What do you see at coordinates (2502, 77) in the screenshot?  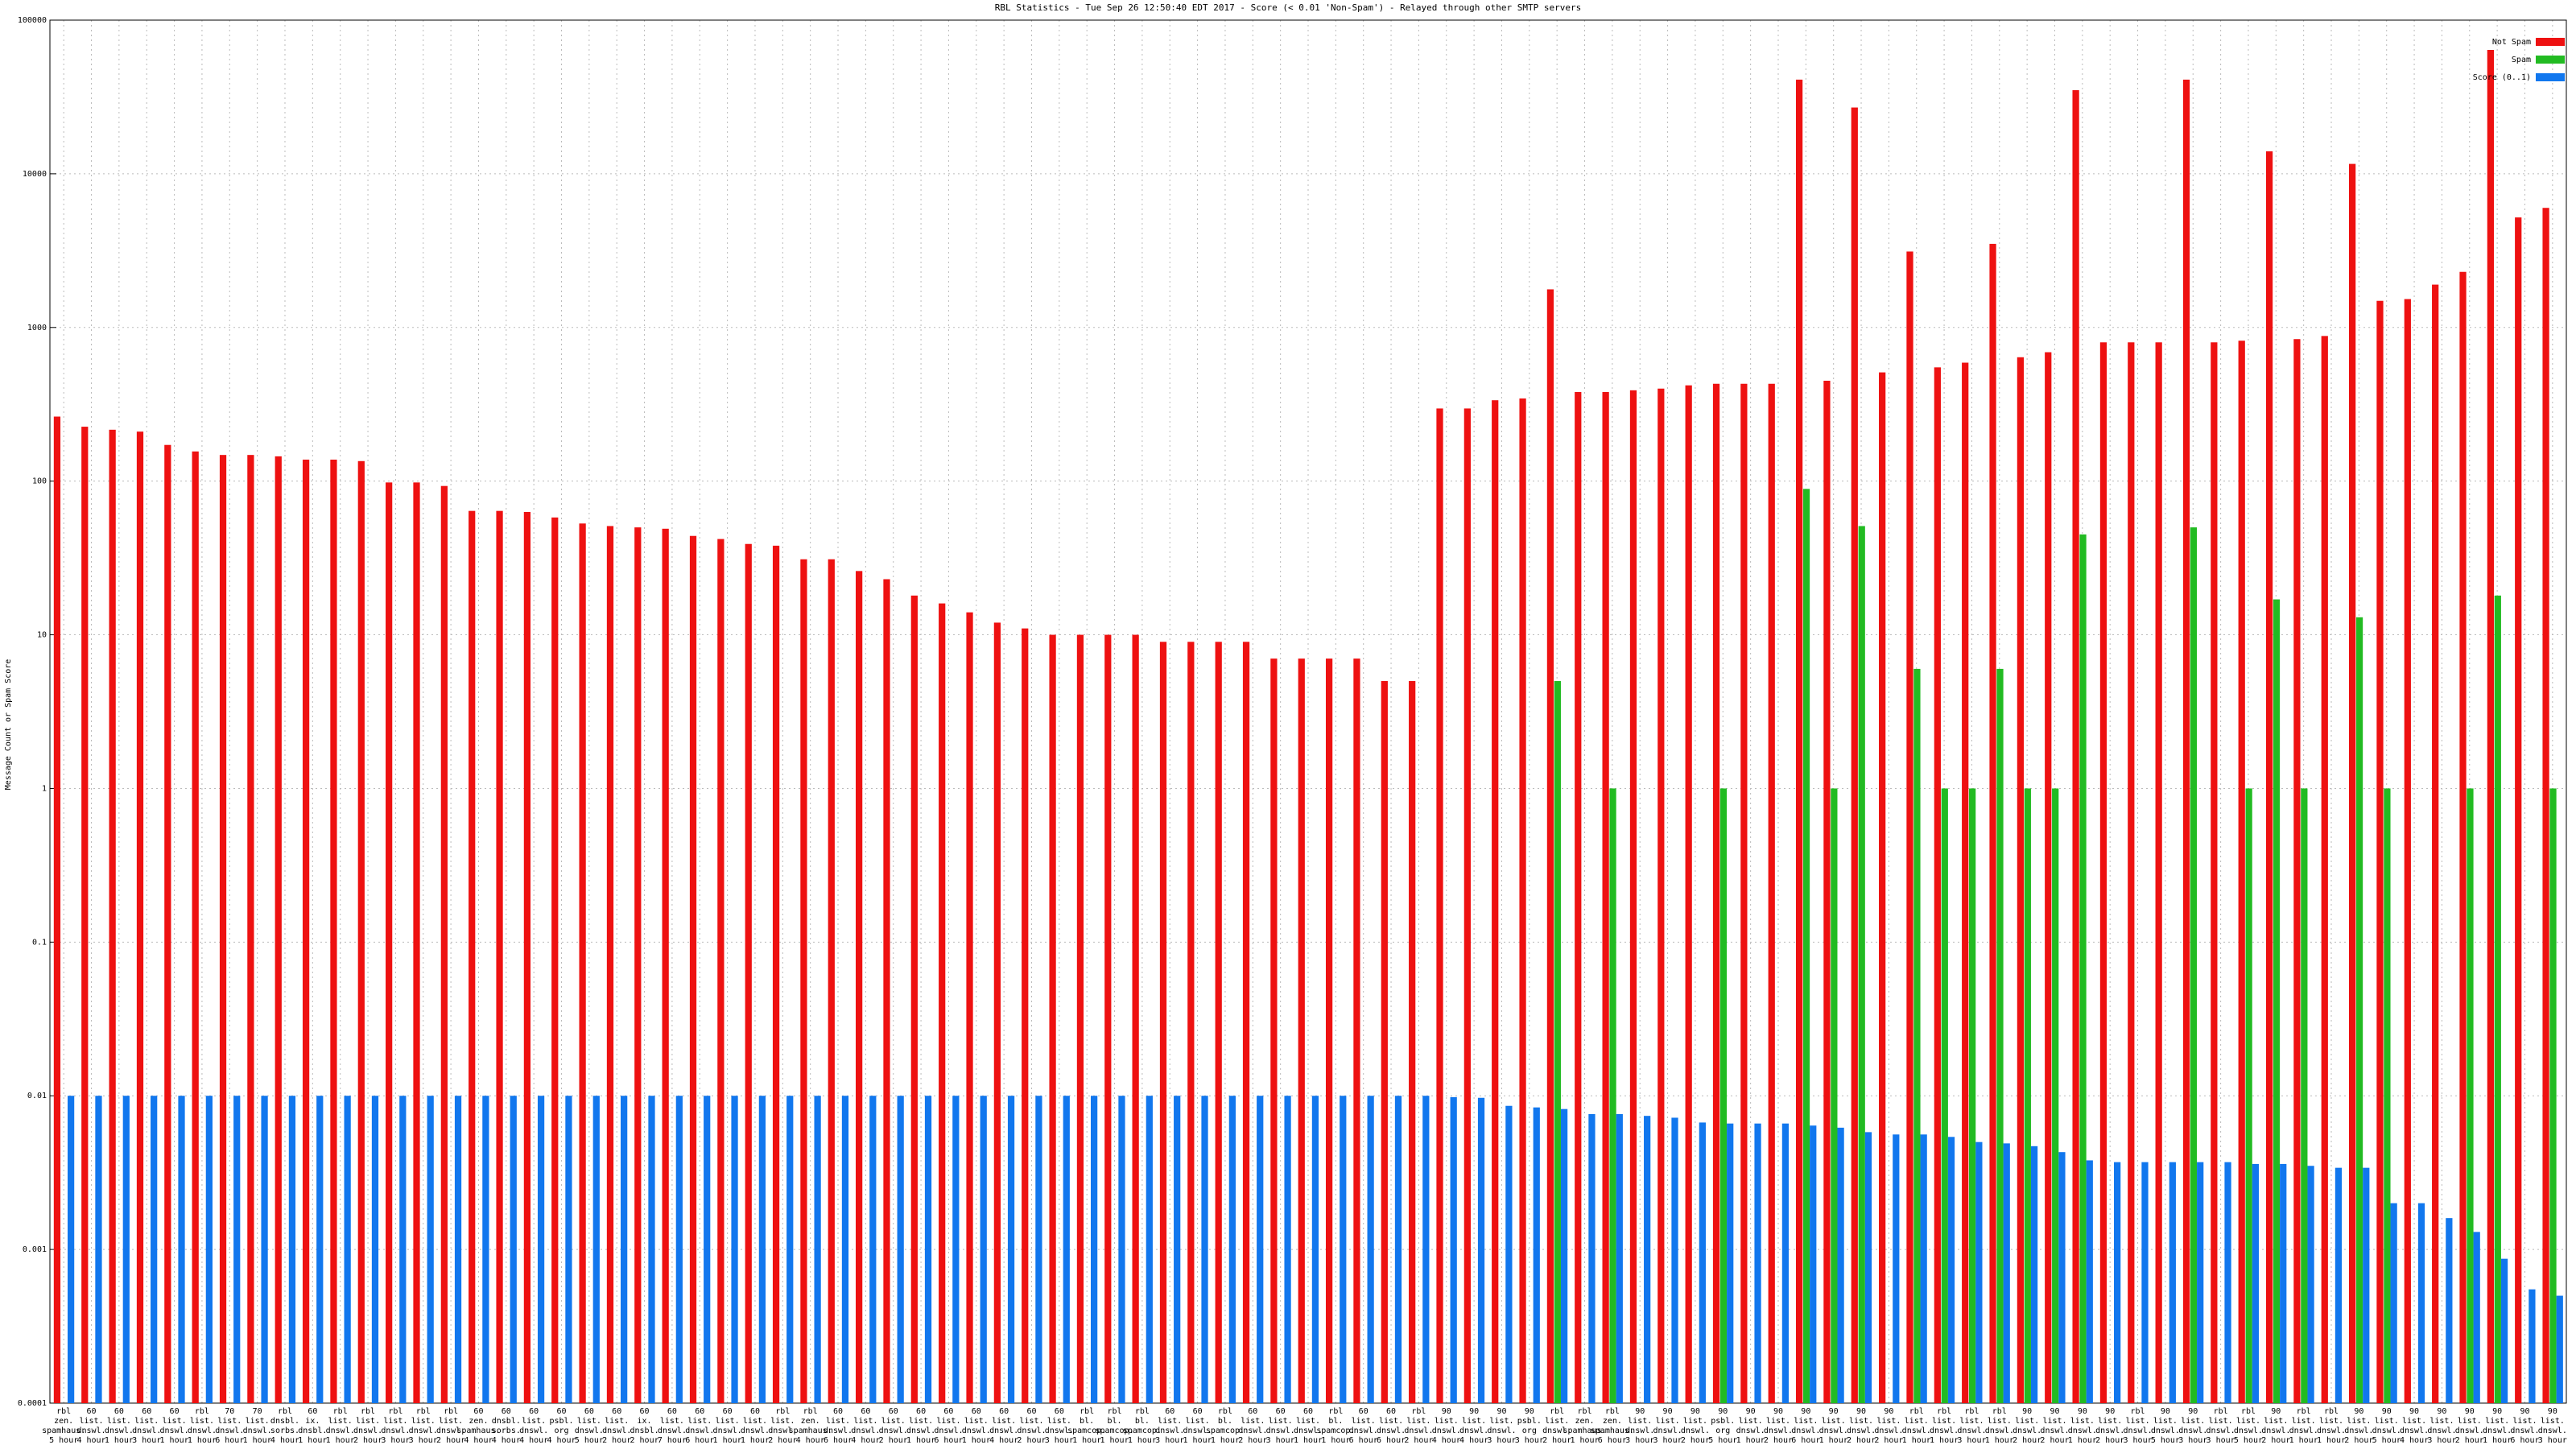 I see `legend-label: Score (0..1)` at bounding box center [2502, 77].